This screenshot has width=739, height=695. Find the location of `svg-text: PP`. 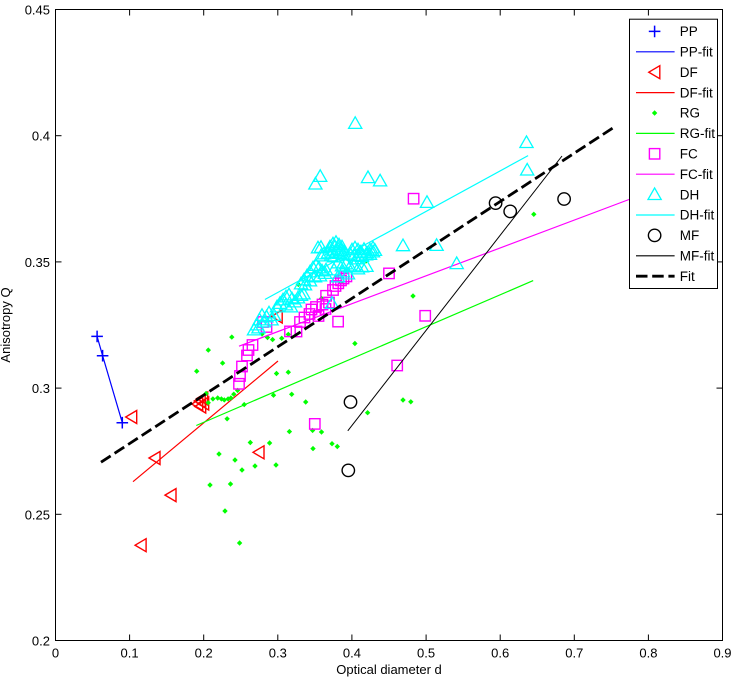

svg-text: PP is located at coordinates (689, 31).